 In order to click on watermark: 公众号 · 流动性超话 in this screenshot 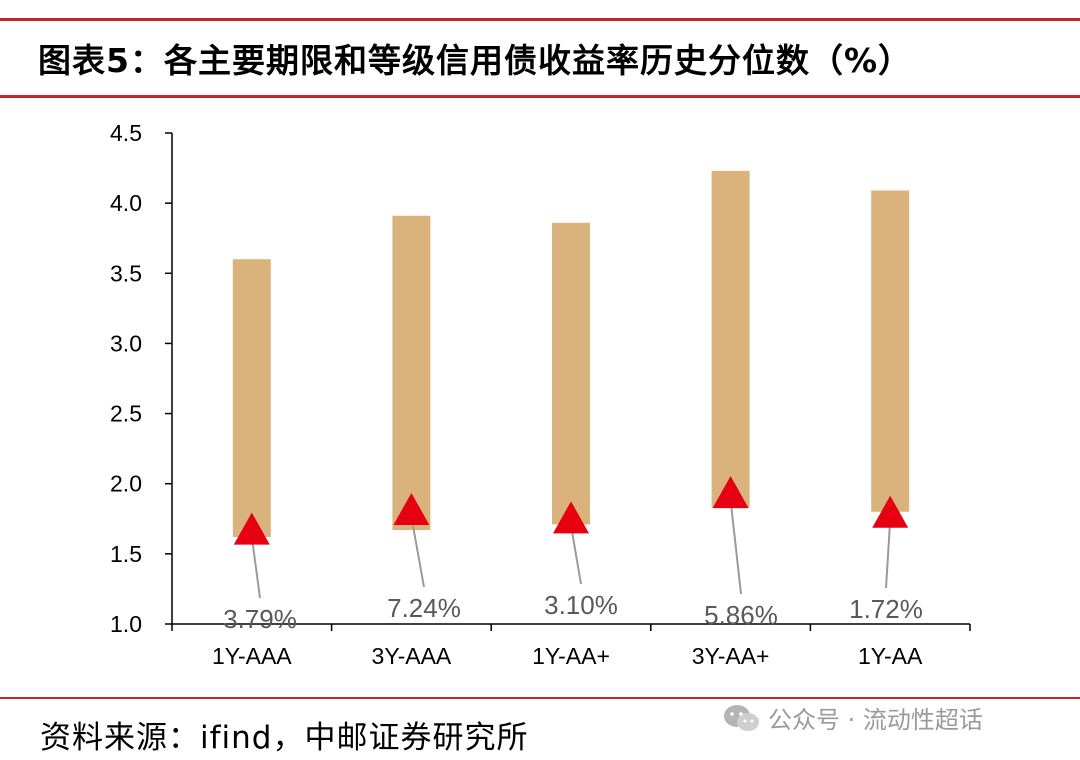, I will do `click(852, 717)`.